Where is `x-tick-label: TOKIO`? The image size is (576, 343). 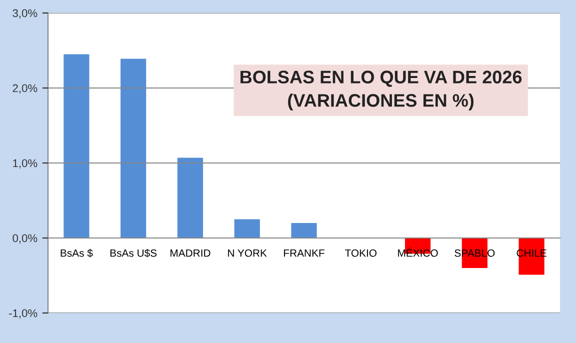 x-tick-label: TOKIO is located at coordinates (361, 253).